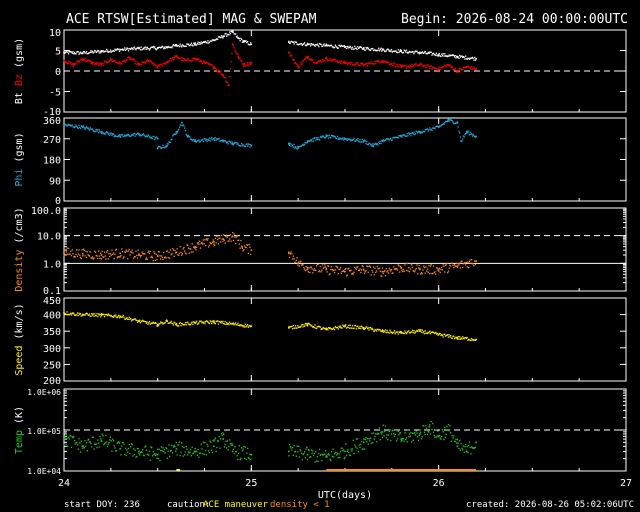 The width and height of the screenshot is (640, 512). Describe the element at coordinates (178, 470) in the screenshot. I see `caution-bar` at that location.